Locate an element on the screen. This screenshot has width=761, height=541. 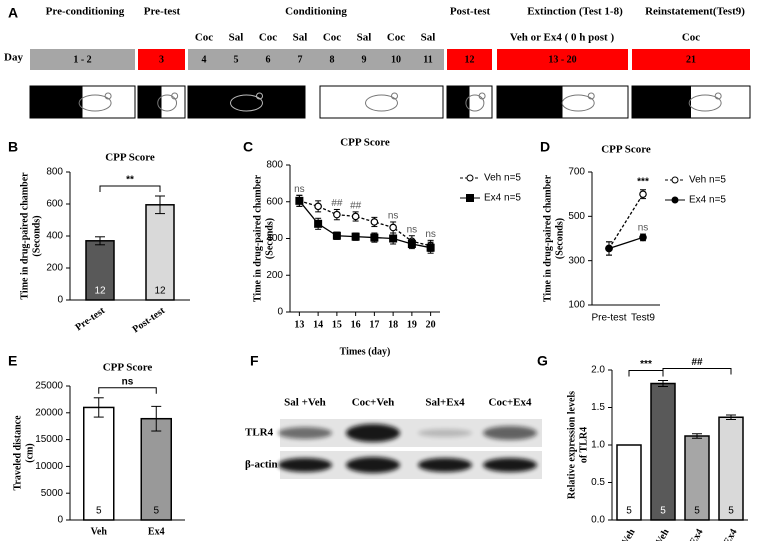
y-axis-label: Time in drug-paired chamber is located at coordinates (257, 238).